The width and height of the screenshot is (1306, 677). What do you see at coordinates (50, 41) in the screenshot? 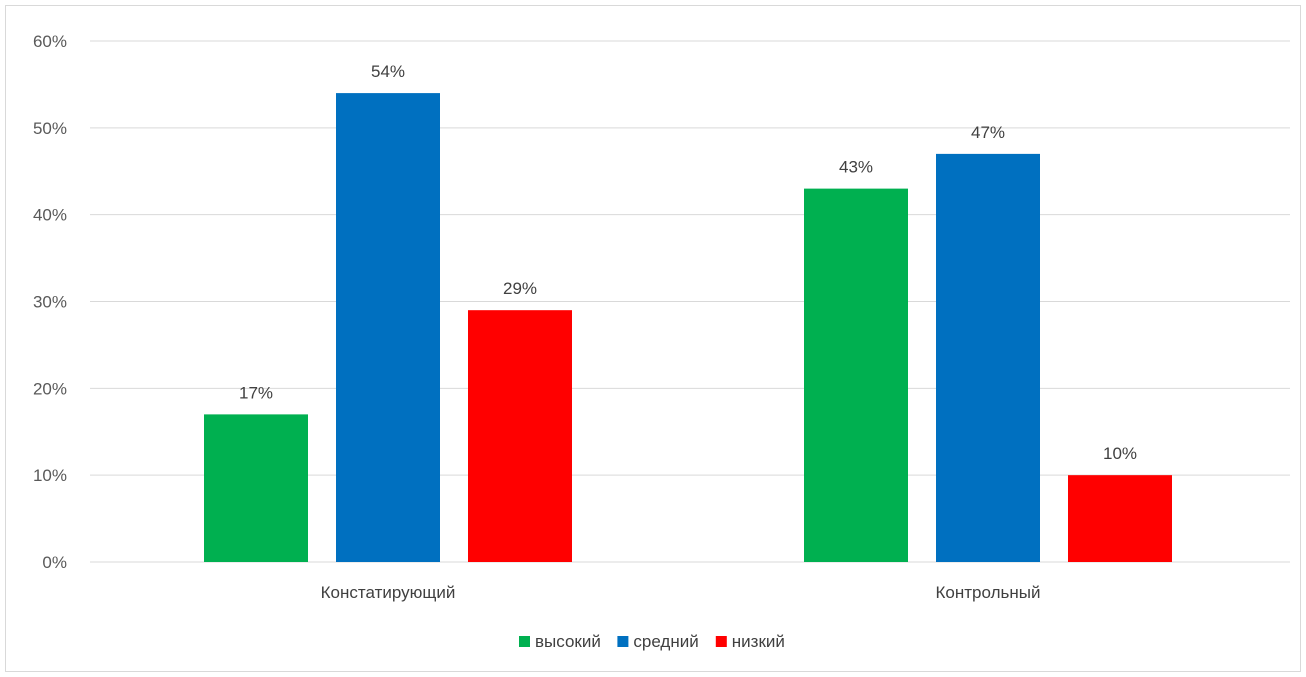
I see `y-tick-label: 60%` at bounding box center [50, 41].